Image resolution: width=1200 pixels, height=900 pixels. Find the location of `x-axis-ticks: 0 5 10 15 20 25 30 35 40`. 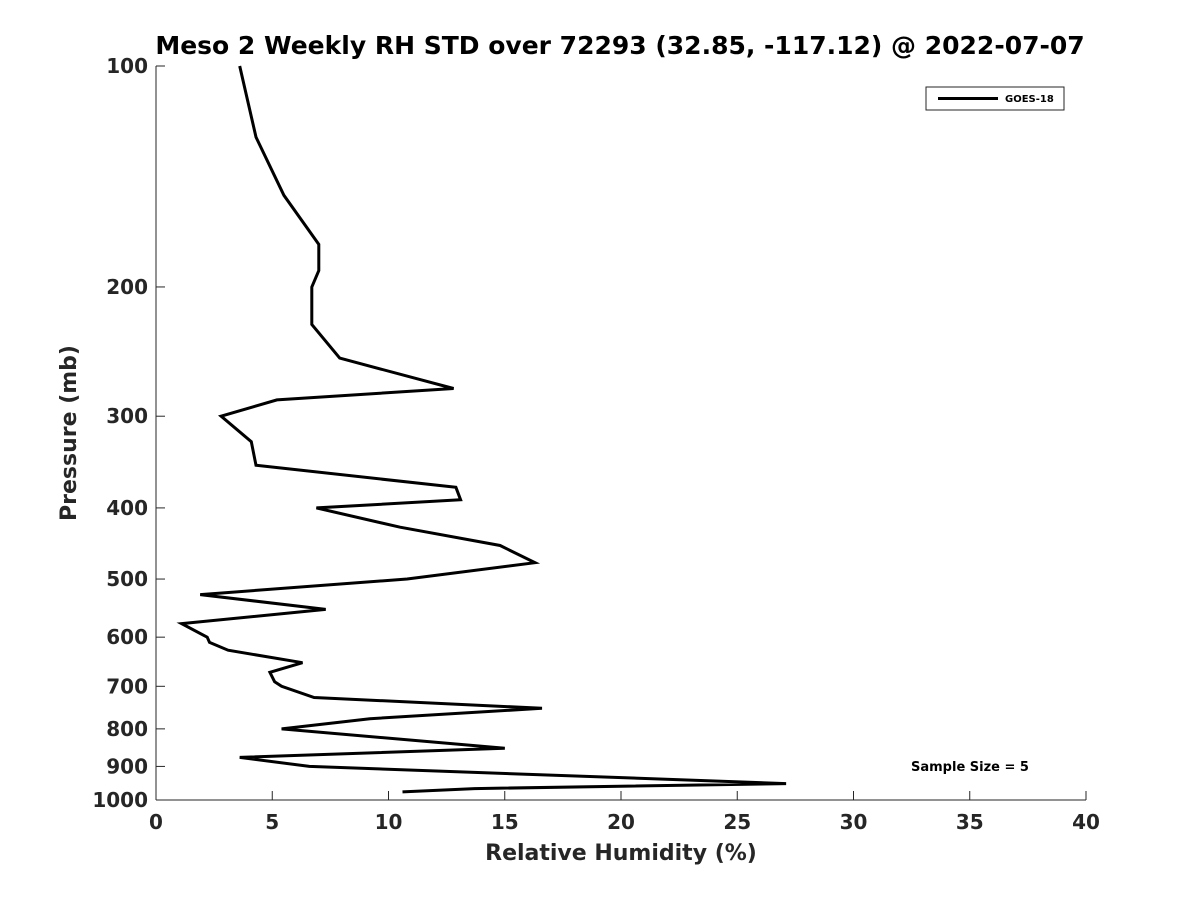

x-axis-ticks: 0 5 10 15 20 25 30 35 40 is located at coordinates (624, 812).